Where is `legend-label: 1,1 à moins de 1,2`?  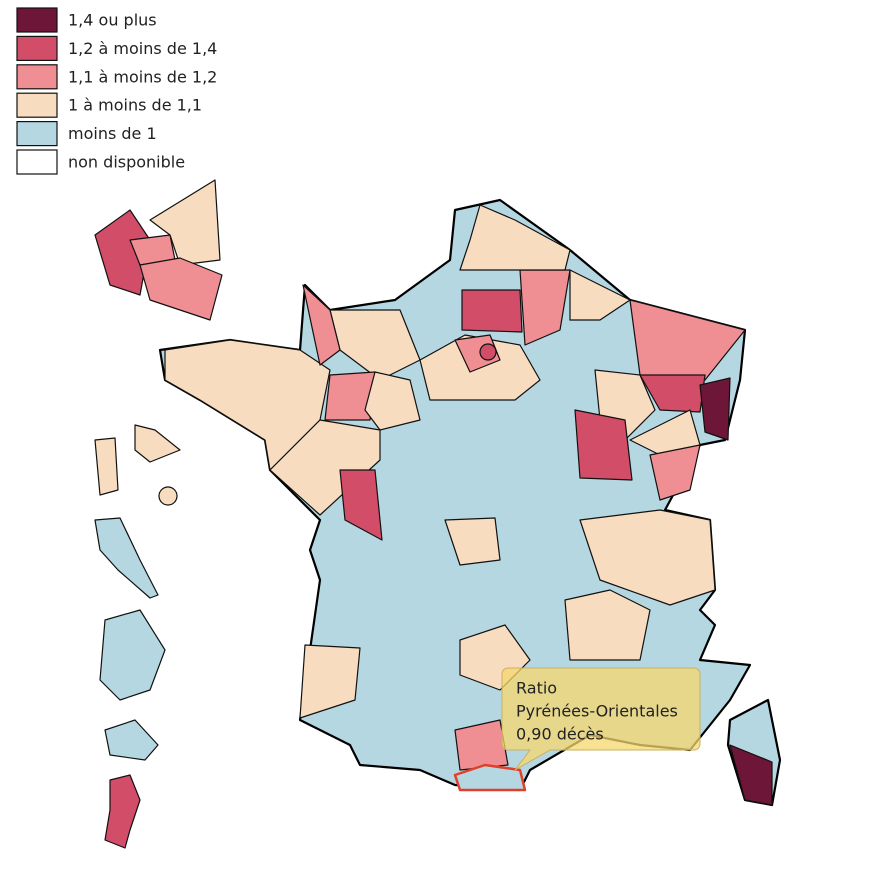 legend-label: 1,1 à moins de 1,2 is located at coordinates (142, 76).